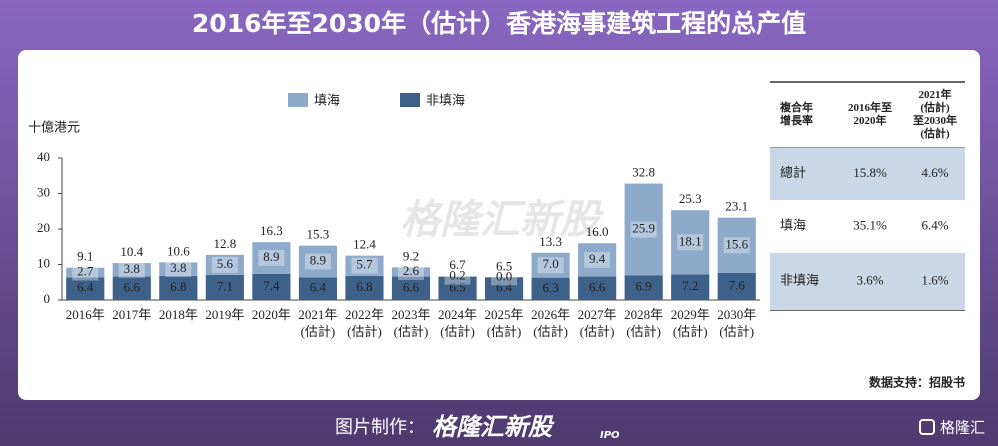 Image resolution: width=998 pixels, height=446 pixels. Describe the element at coordinates (935, 120) in the screenshot. I see `table-header: 至2030年` at that location.